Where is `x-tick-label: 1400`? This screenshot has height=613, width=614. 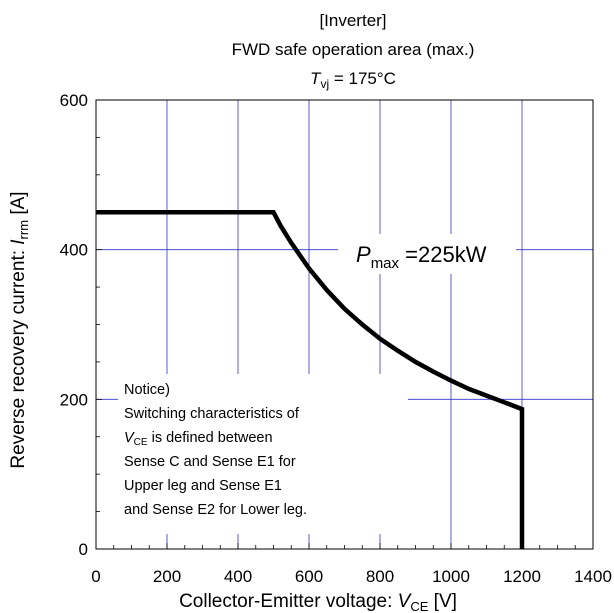 x-tick-label: 1400 is located at coordinates (593, 576).